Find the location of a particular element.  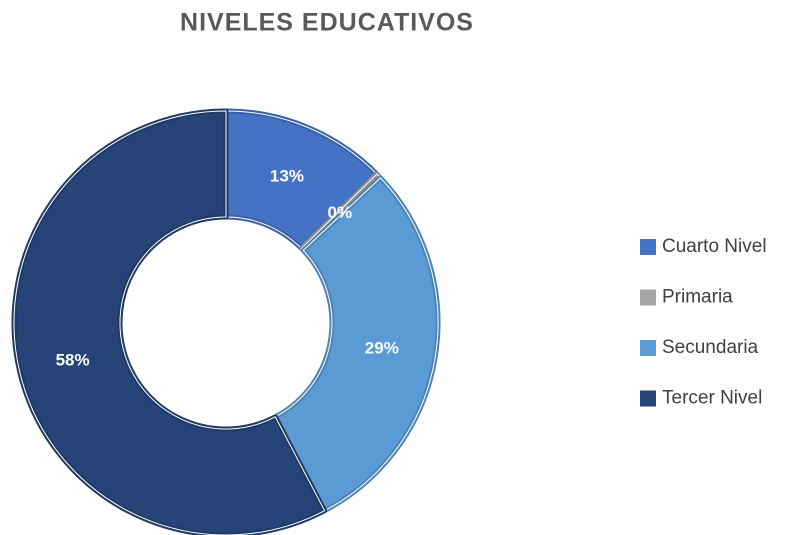

chart-title: NIVELES EDUCATIVOS is located at coordinates (327, 23).